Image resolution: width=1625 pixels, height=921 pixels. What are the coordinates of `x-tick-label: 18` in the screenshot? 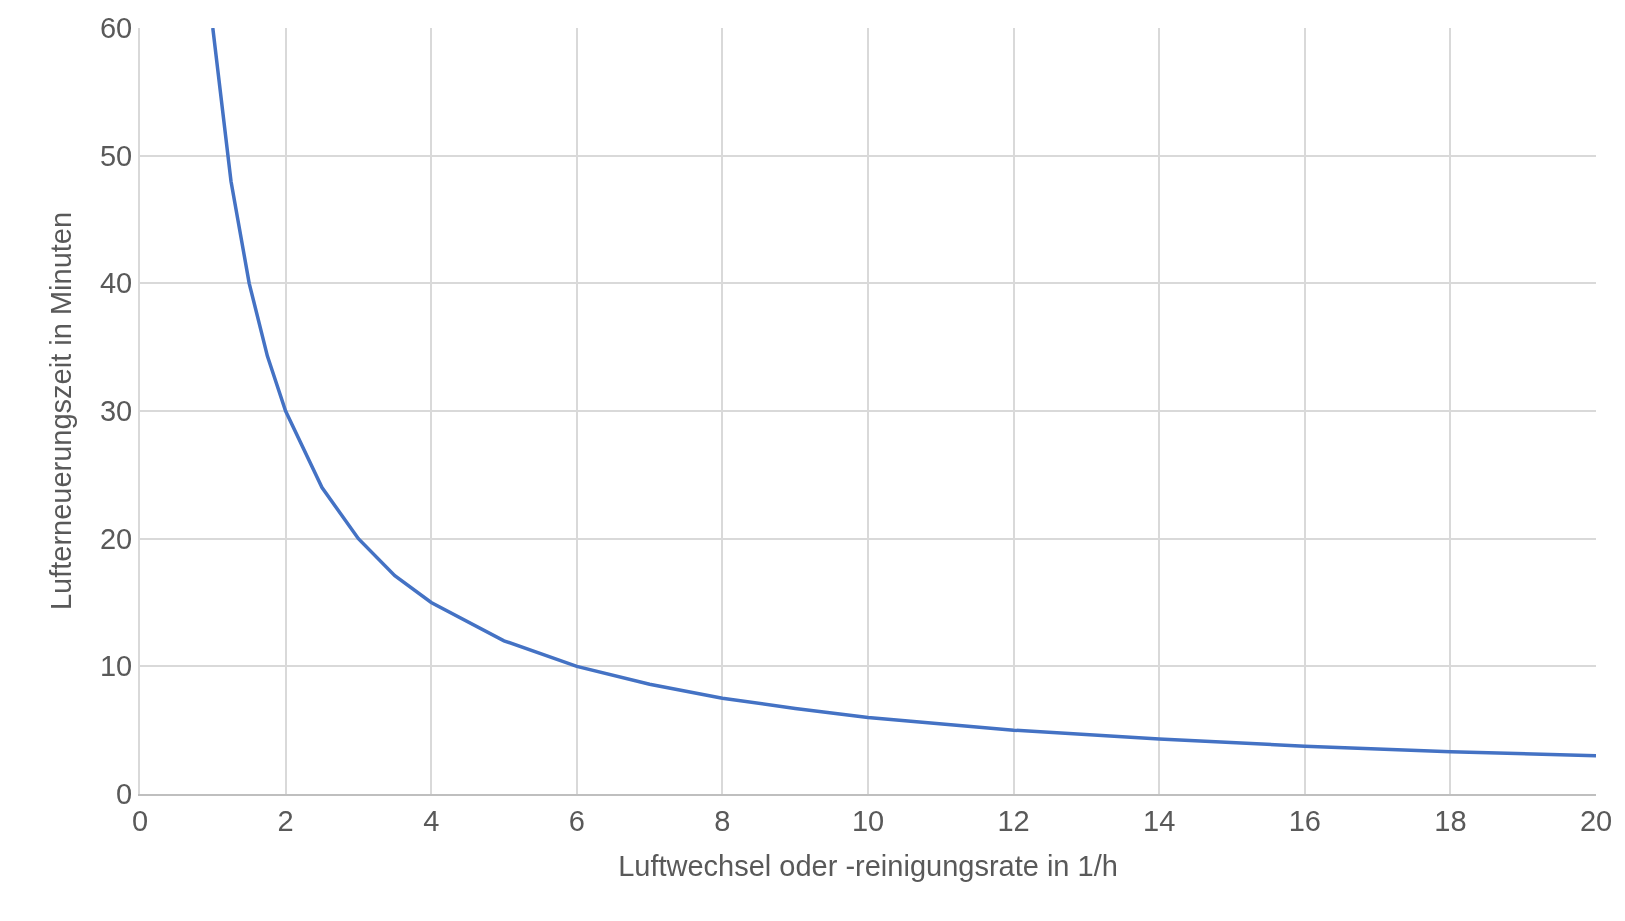 It's located at (1450, 820).